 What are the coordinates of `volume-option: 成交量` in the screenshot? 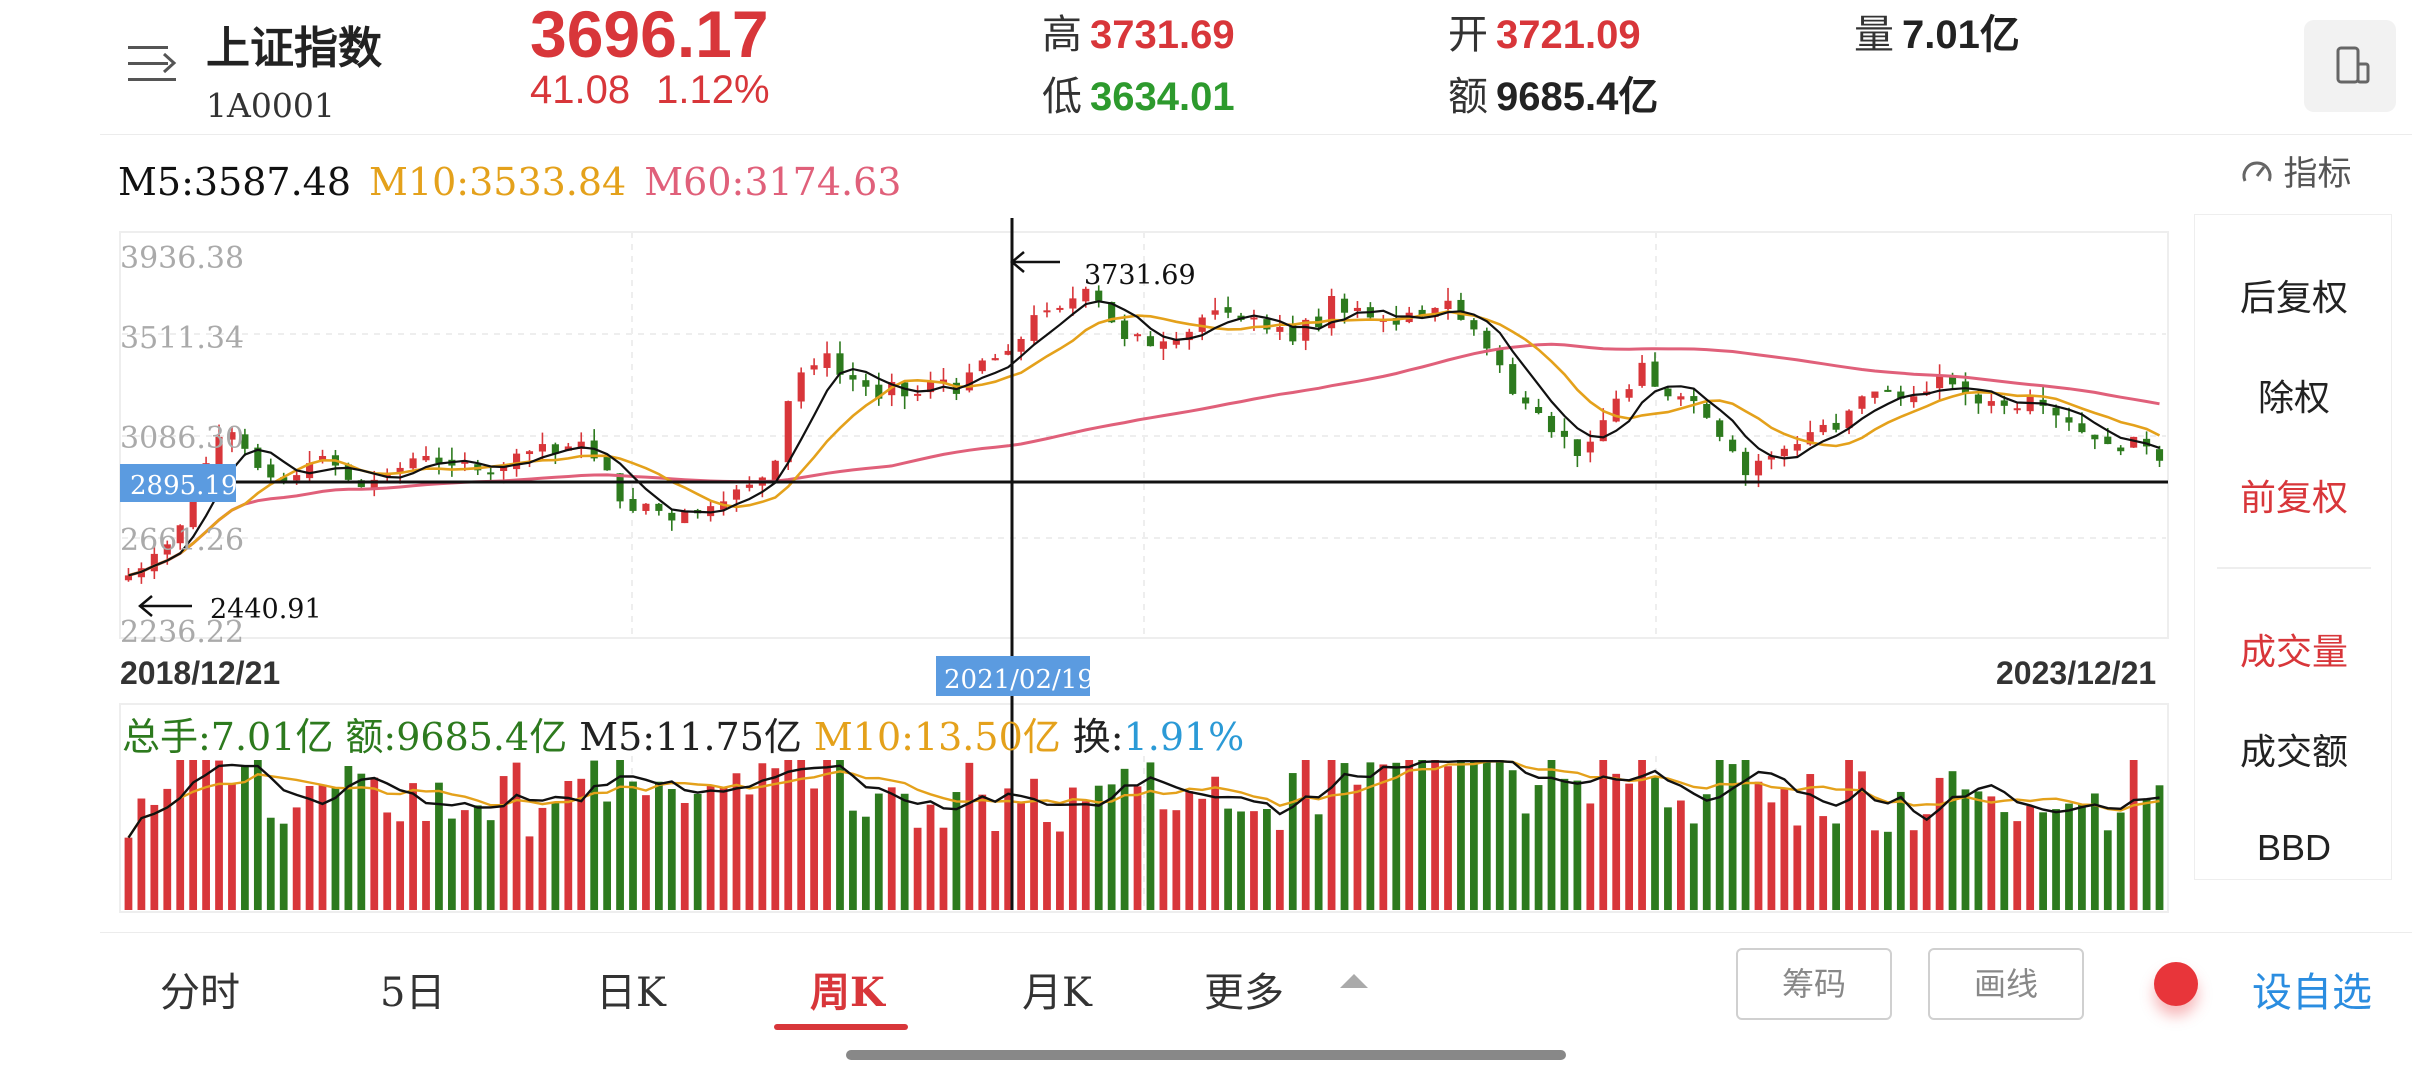 It's located at (2293, 651).